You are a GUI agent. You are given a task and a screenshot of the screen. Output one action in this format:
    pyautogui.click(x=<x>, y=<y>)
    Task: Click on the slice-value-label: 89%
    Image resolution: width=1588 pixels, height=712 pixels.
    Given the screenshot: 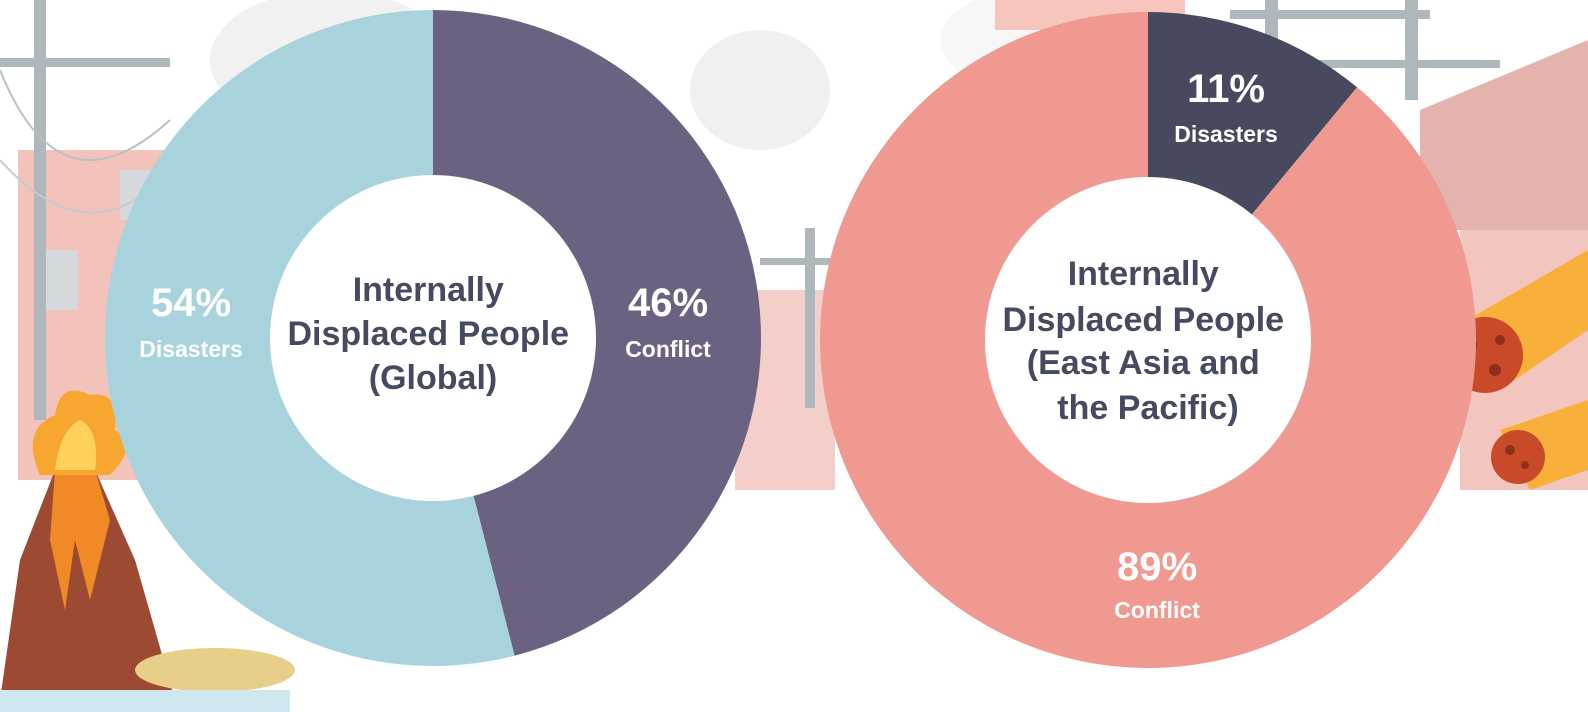 What is the action you would take?
    pyautogui.click(x=1157, y=567)
    